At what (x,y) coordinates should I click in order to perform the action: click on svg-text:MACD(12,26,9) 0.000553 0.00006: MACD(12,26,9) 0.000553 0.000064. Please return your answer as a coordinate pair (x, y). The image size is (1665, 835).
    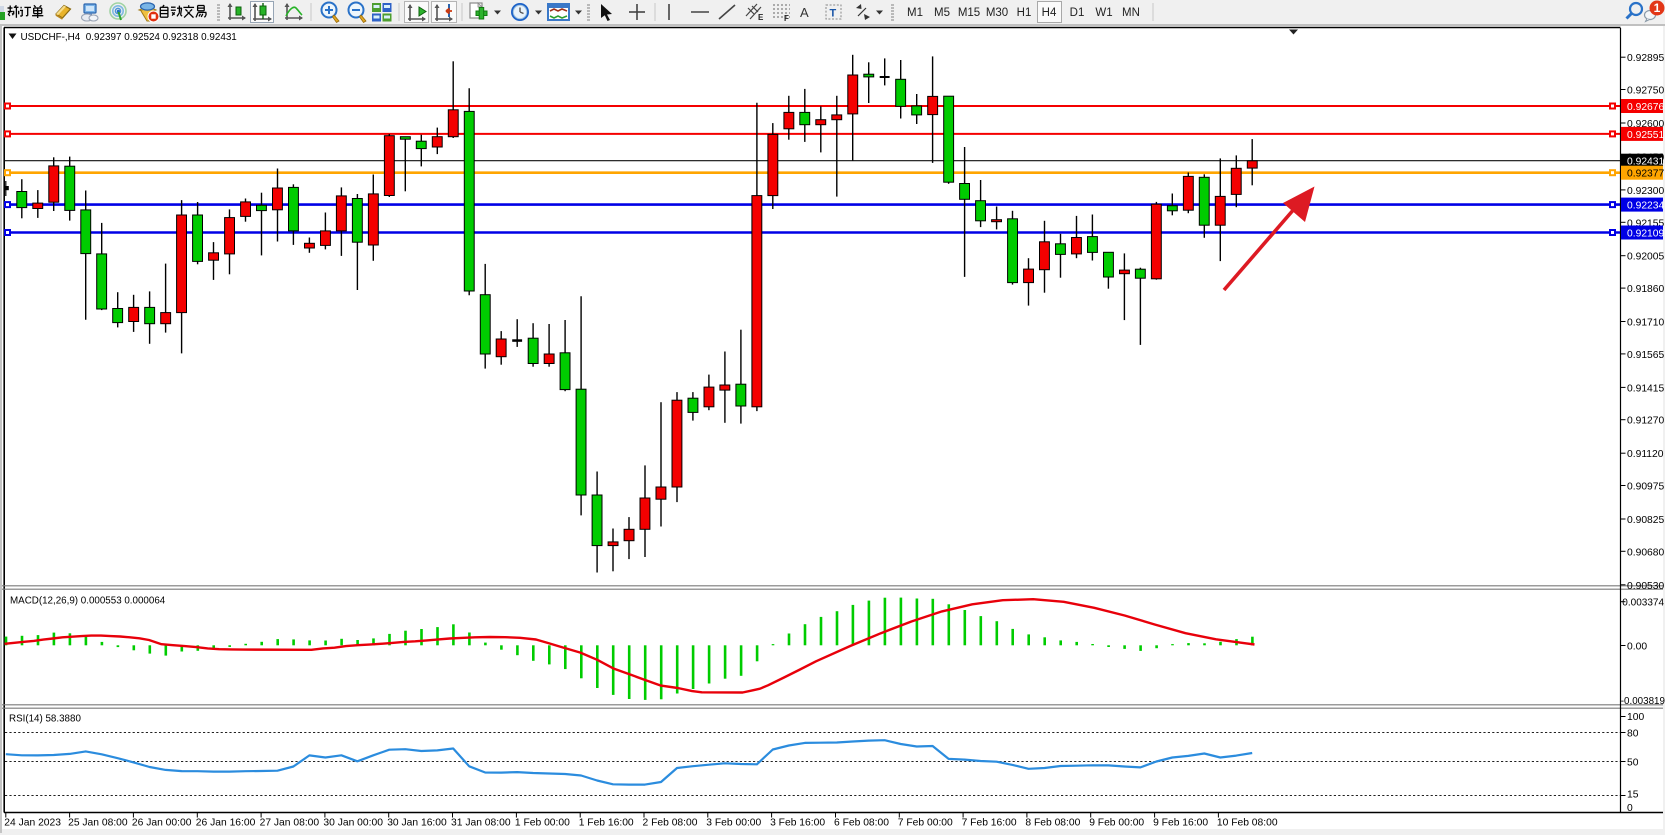
    Looking at the image, I should click on (88, 601).